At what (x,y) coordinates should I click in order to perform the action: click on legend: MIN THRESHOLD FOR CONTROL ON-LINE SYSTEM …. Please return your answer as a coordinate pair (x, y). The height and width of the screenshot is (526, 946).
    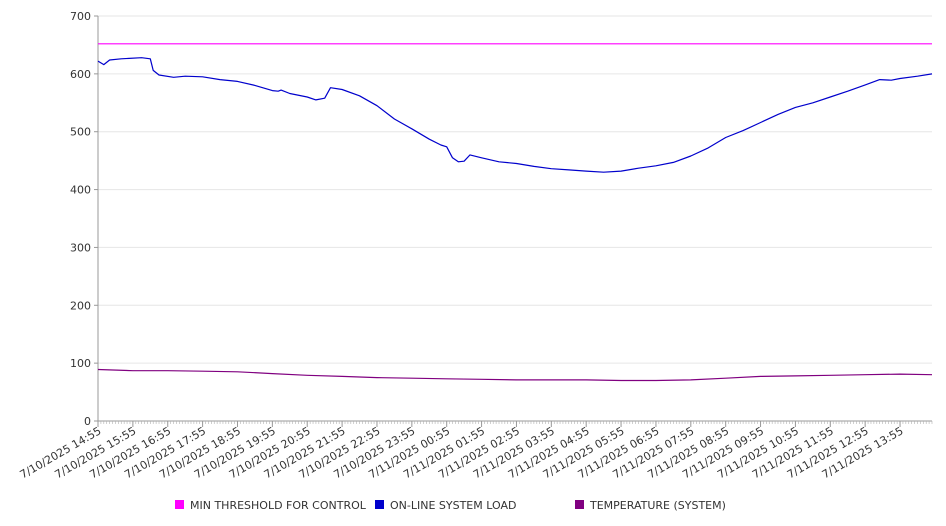
    Looking at the image, I should click on (450, 505).